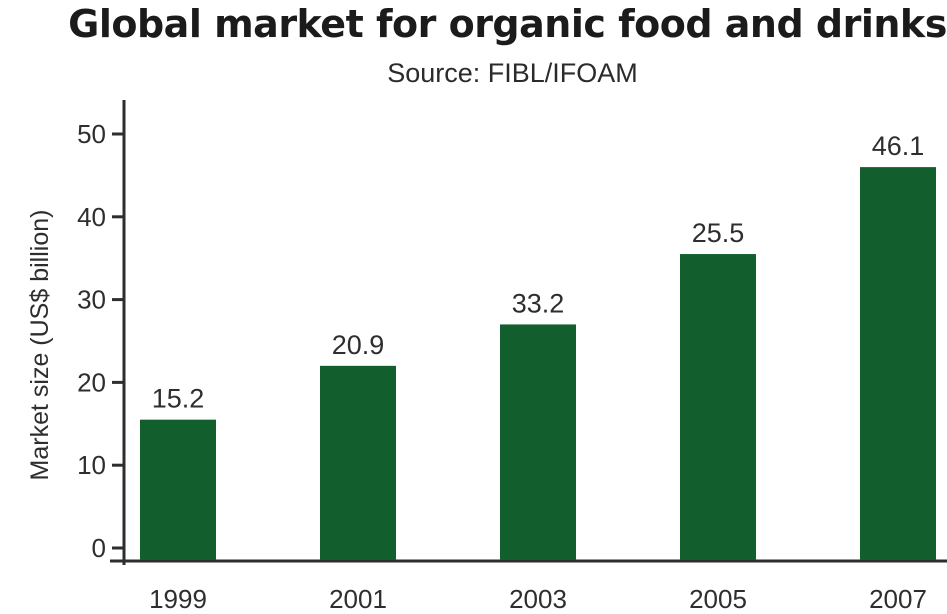  I want to click on data-label-2005: 25.5, so click(718, 233).